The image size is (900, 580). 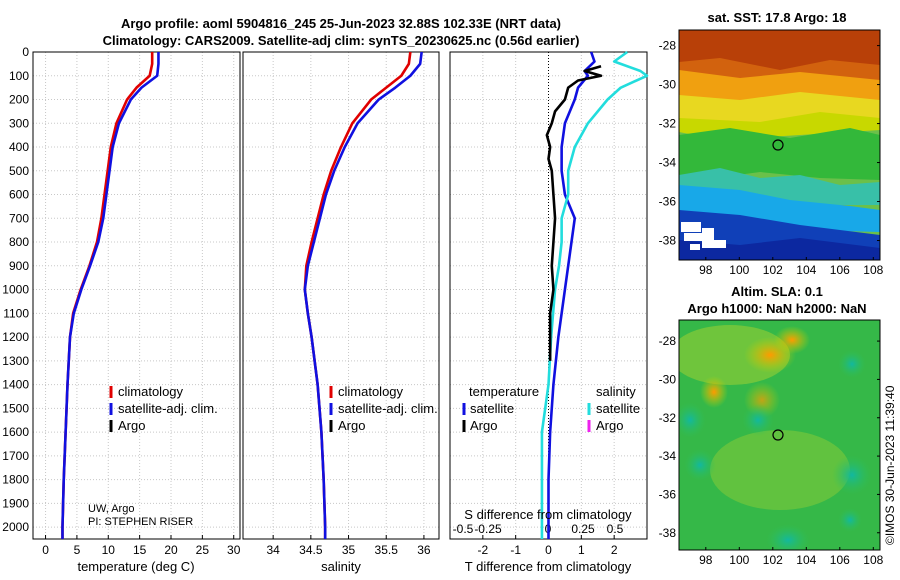 What do you see at coordinates (234, 550) in the screenshot?
I see `x-tick-label: 30` at bounding box center [234, 550].